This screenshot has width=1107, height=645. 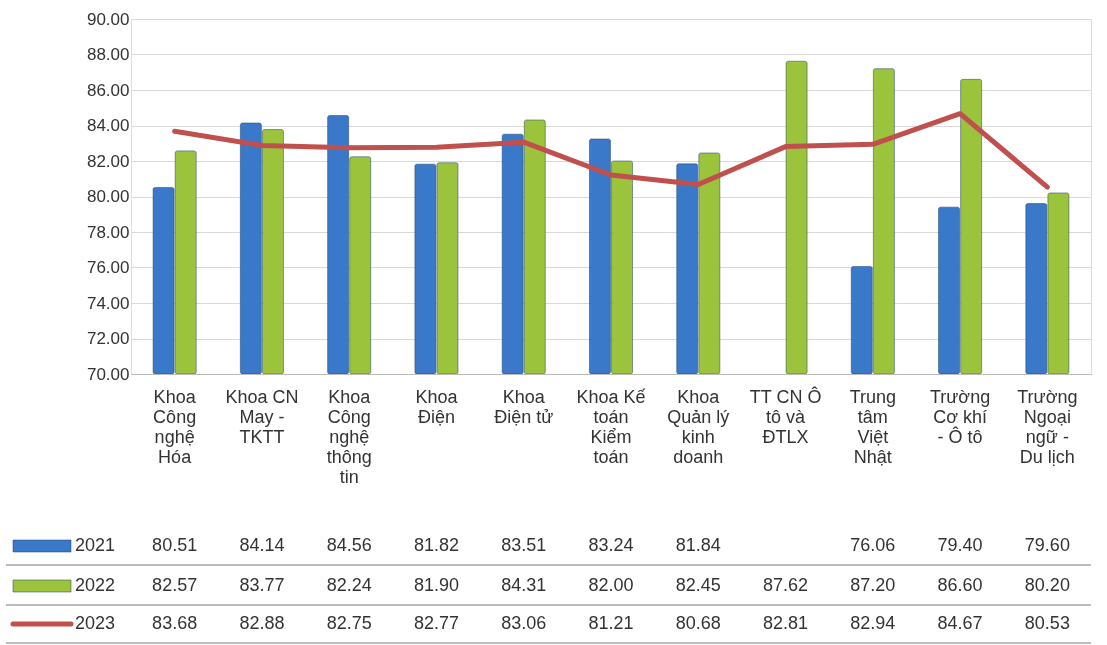 What do you see at coordinates (437, 406) in the screenshot?
I see `x-tick-label: Khoa Điện` at bounding box center [437, 406].